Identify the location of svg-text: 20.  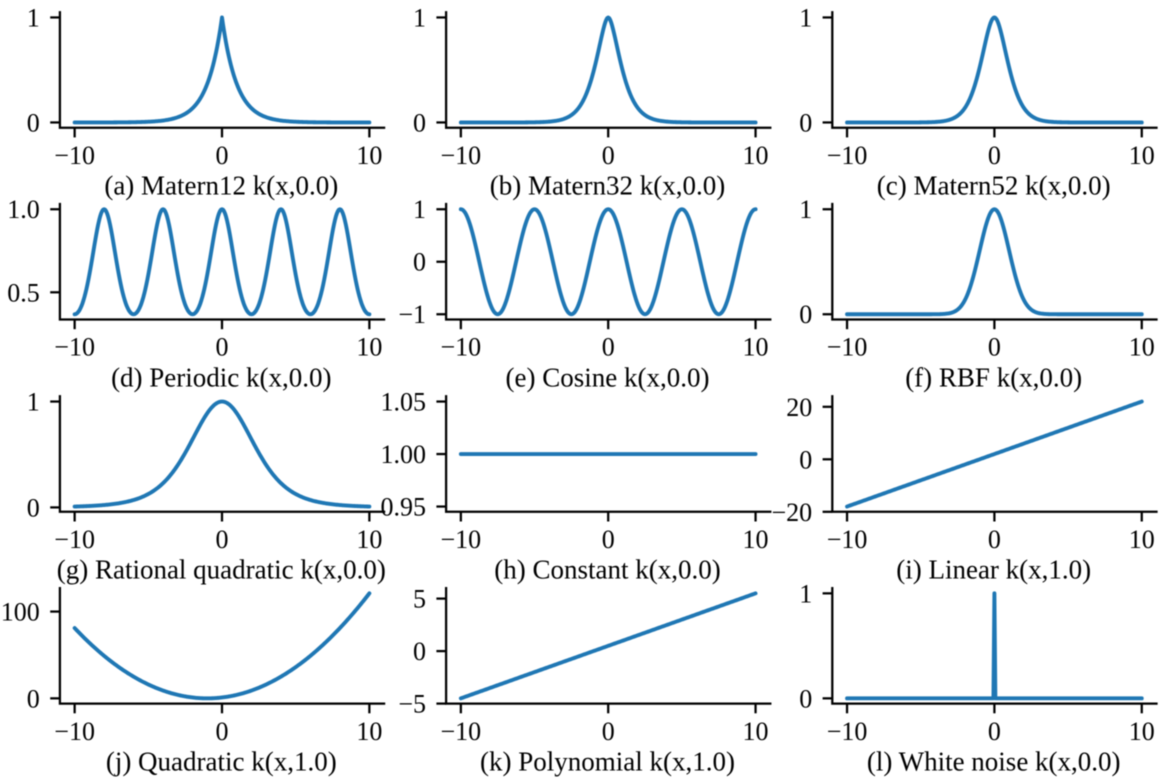
(799, 407).